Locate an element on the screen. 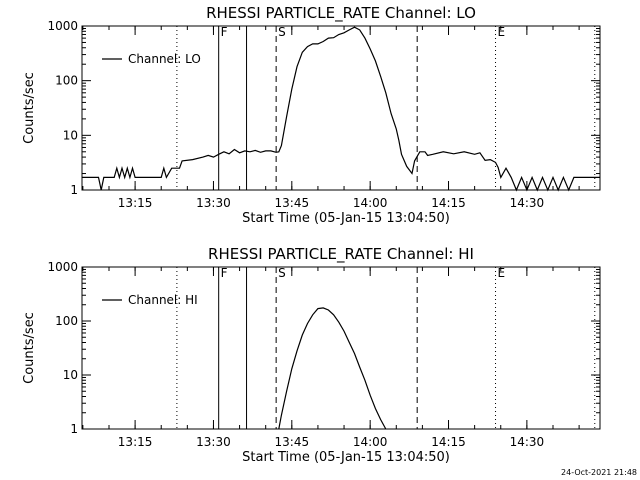 This screenshot has width=640, height=480. chart-title: RHESSI PARTICLE_RATE Channel: HI is located at coordinates (341, 254).